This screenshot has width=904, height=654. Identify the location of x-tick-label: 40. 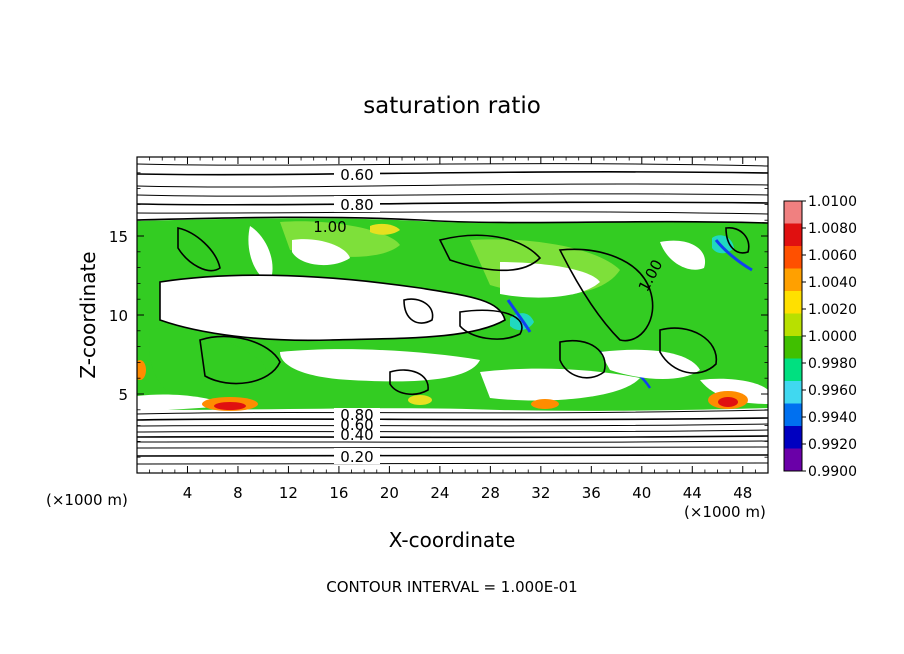
(641, 493).